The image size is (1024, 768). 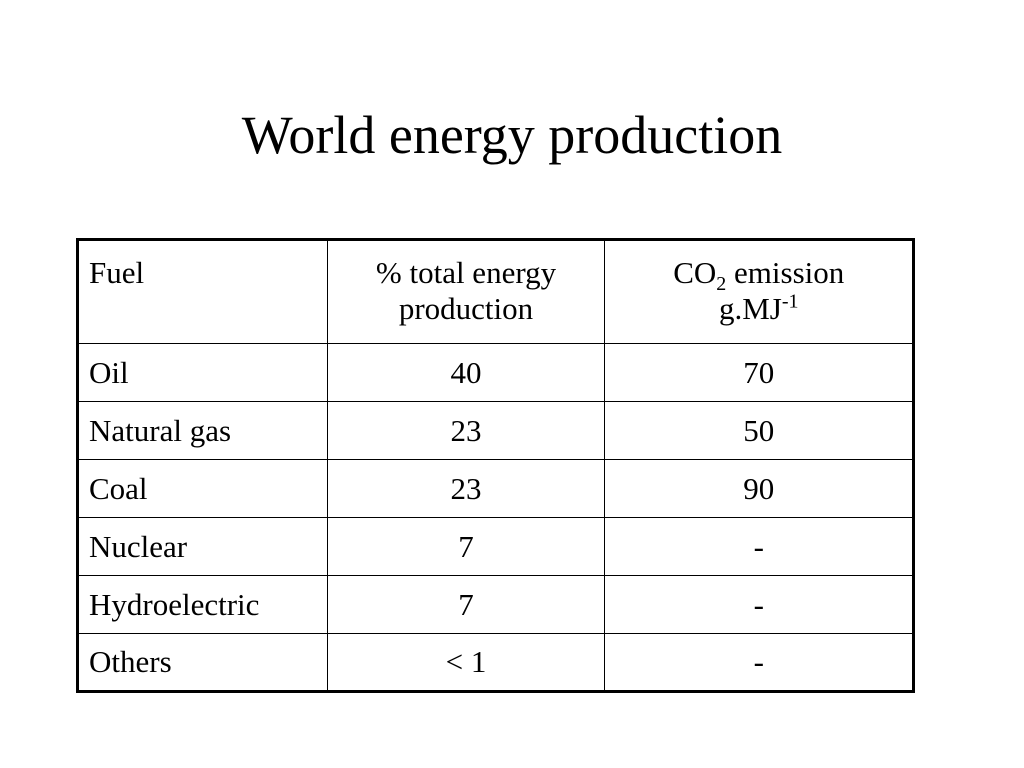 I want to click on cell-percent: < 1, so click(x=466, y=662).